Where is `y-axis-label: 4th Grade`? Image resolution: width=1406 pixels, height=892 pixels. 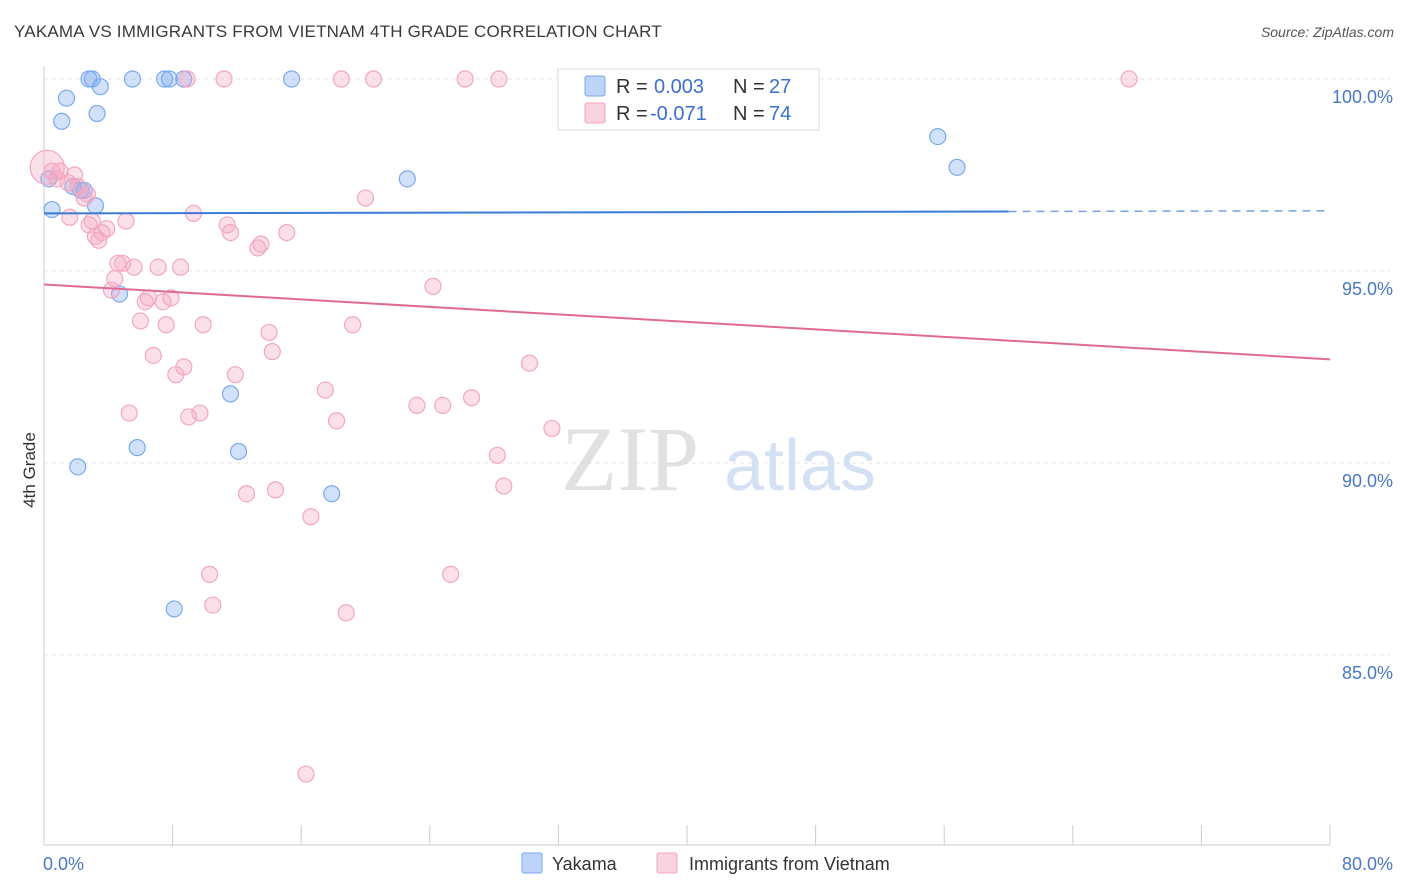 y-axis-label: 4th Grade is located at coordinates (29, 470).